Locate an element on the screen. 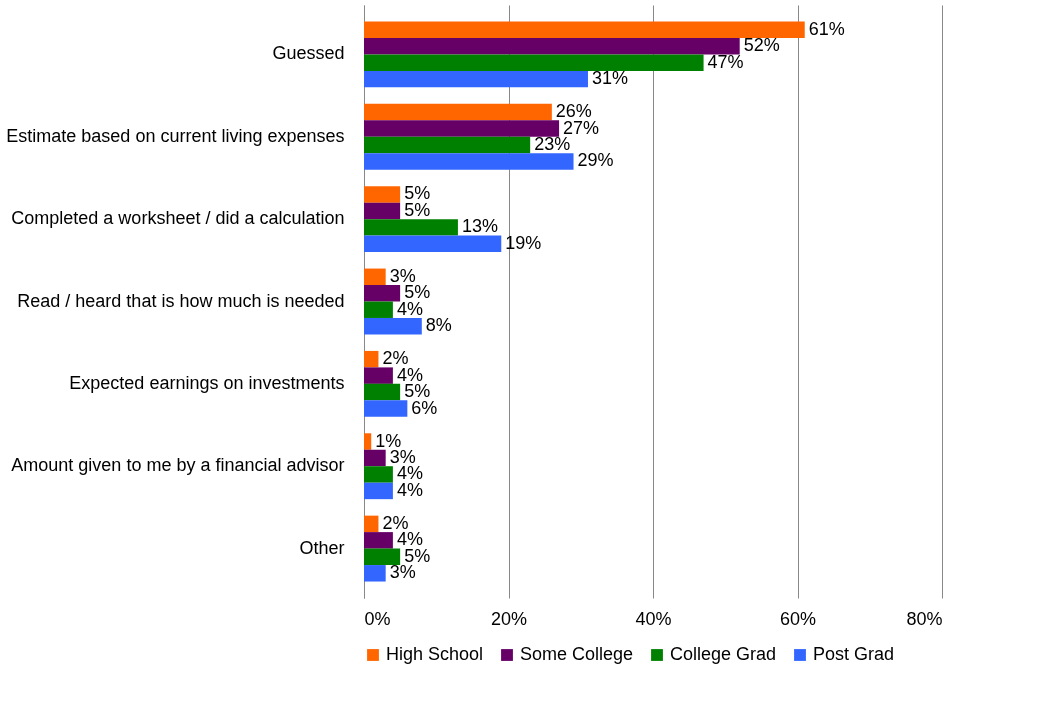 Image resolution: width=1038 pixels, height=704 pixels. y-tick-label: Completed a worksheet / did a calculation is located at coordinates (178, 218).